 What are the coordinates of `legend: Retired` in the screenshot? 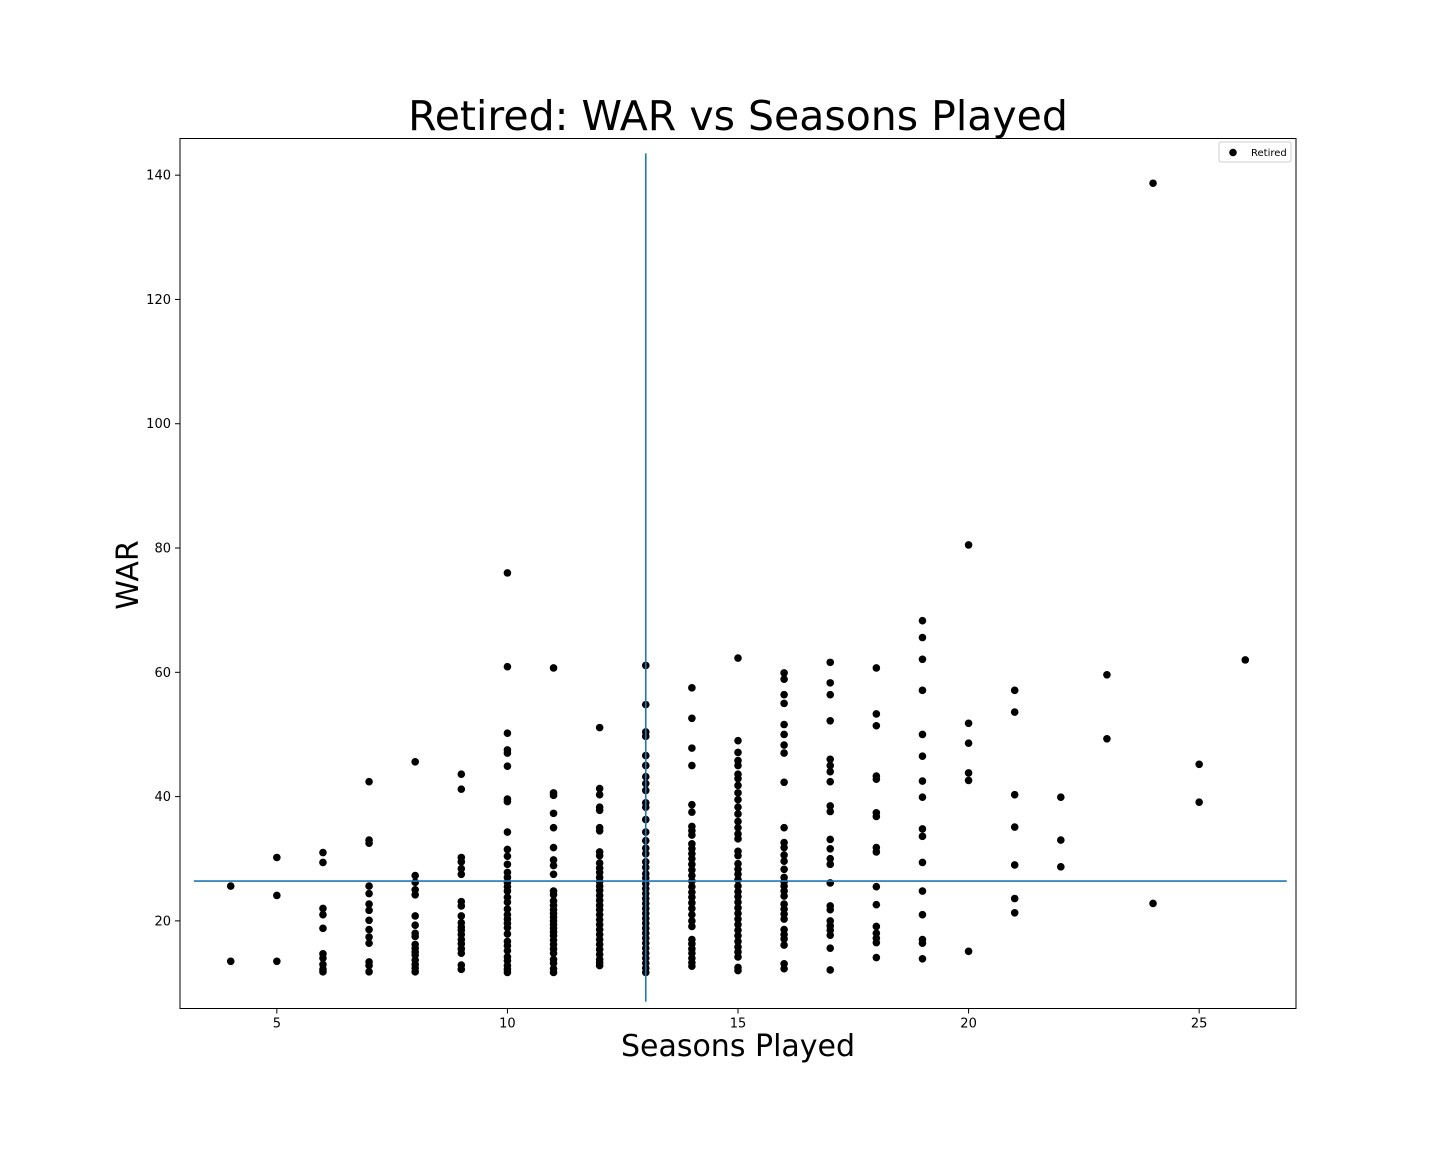 It's located at (1255, 152).